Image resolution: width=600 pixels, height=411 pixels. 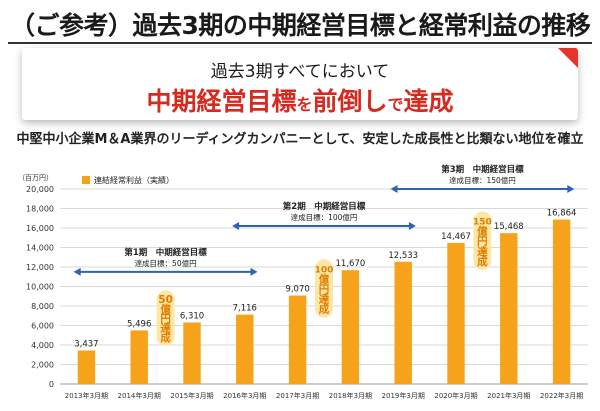 I want to click on bar-value-label: 5,496, so click(x=139, y=324).